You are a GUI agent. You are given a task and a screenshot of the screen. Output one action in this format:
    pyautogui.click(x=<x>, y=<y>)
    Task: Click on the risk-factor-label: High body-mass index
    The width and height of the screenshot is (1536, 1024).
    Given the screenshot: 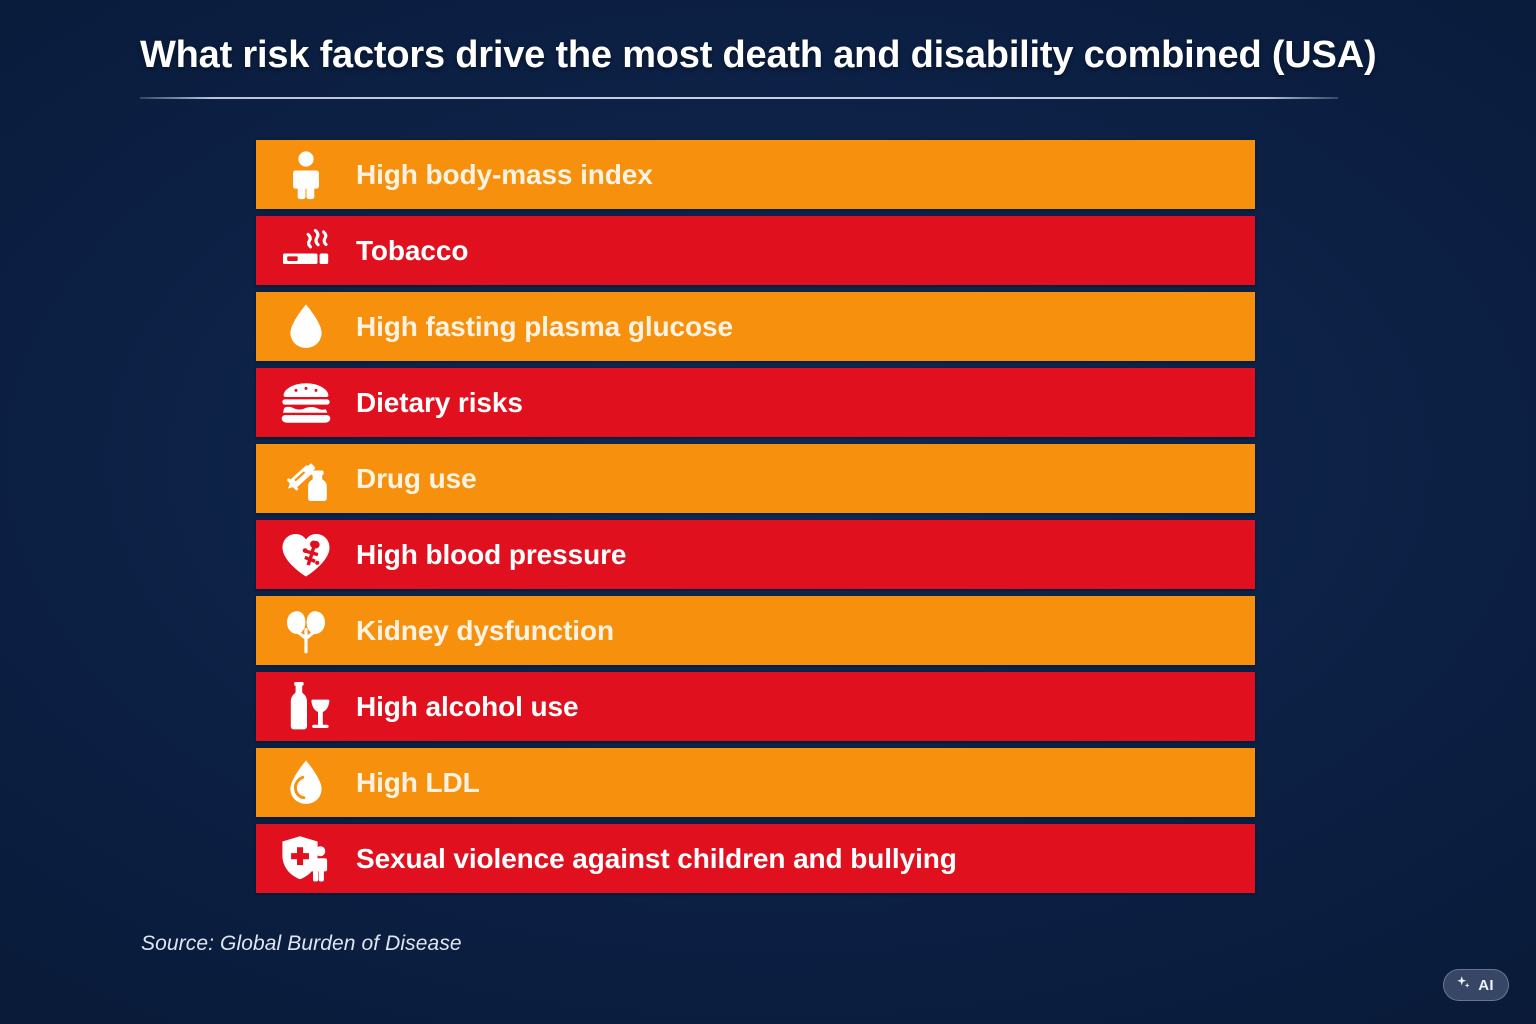 What is the action you would take?
    pyautogui.click(x=504, y=174)
    